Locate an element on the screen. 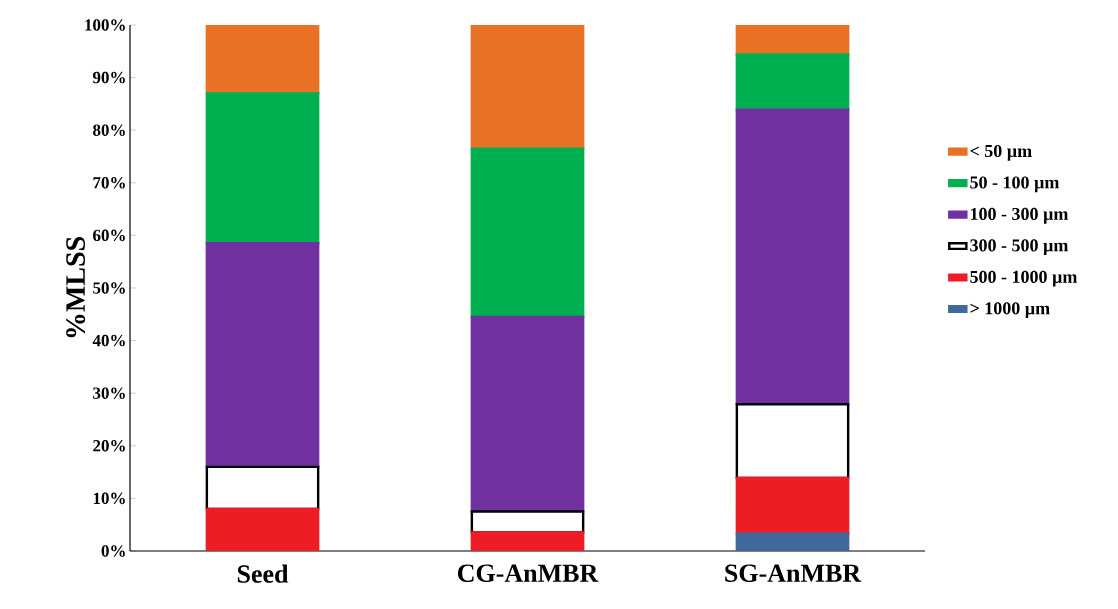 Image resolution: width=1118 pixels, height=609 pixels. y-tick-label: 100% is located at coordinates (105, 25).